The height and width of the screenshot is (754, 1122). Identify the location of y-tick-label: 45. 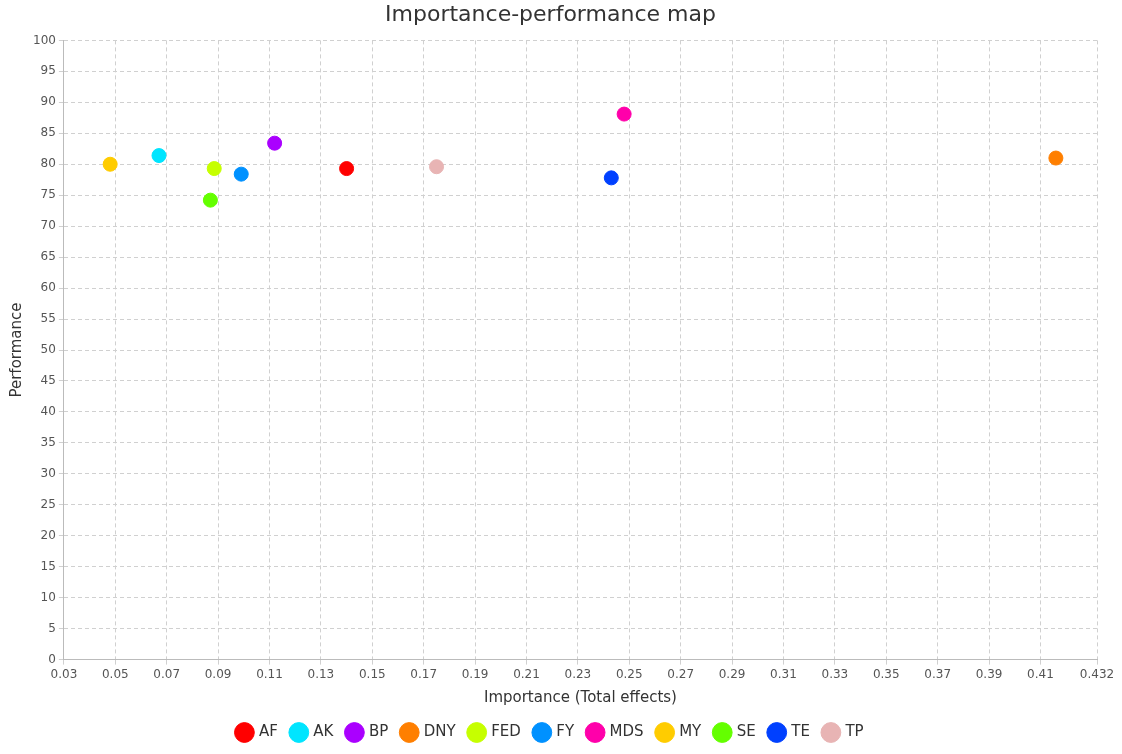
(48, 380).